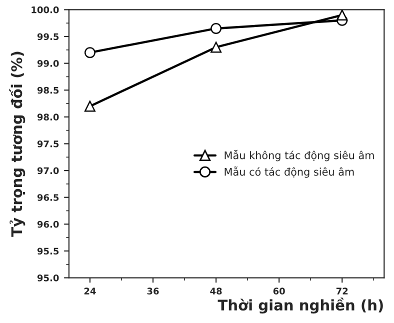  Describe the element at coordinates (216, 291) in the screenshot. I see `x-tick-label: 48` at that location.